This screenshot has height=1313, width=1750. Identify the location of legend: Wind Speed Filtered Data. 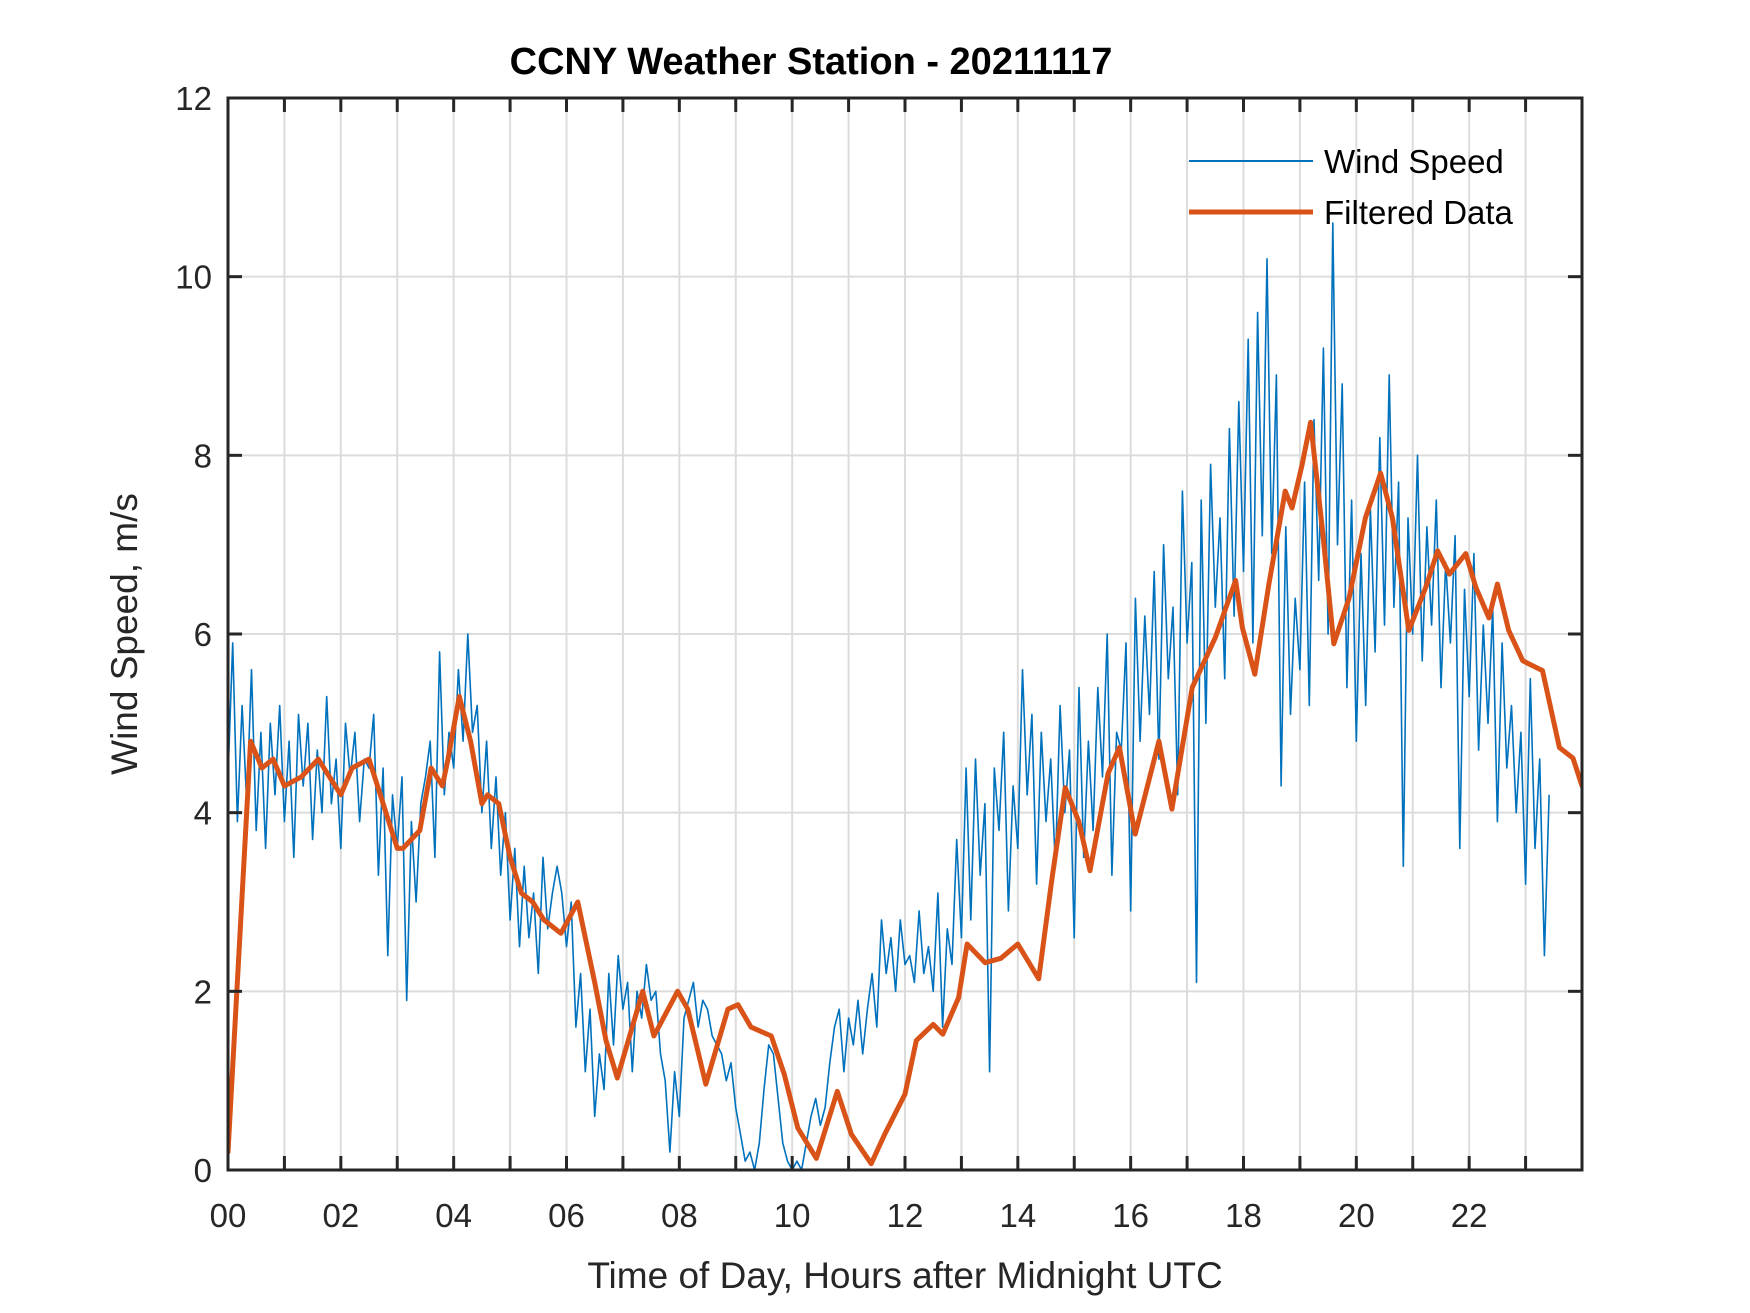
(1351, 187).